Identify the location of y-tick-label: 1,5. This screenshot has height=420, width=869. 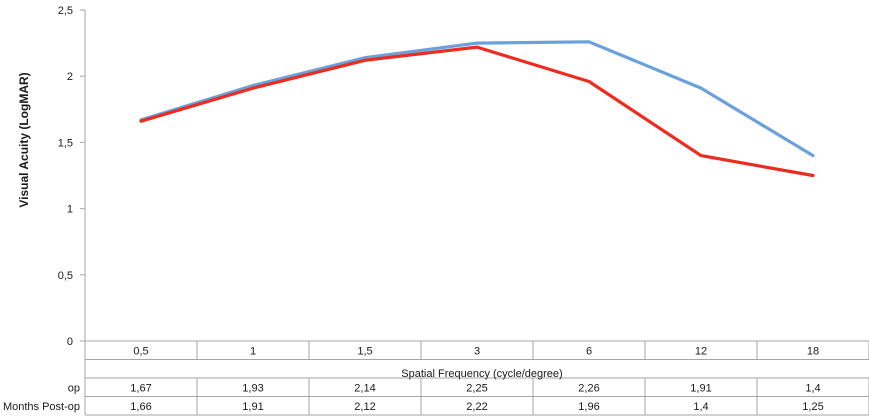
(65, 143).